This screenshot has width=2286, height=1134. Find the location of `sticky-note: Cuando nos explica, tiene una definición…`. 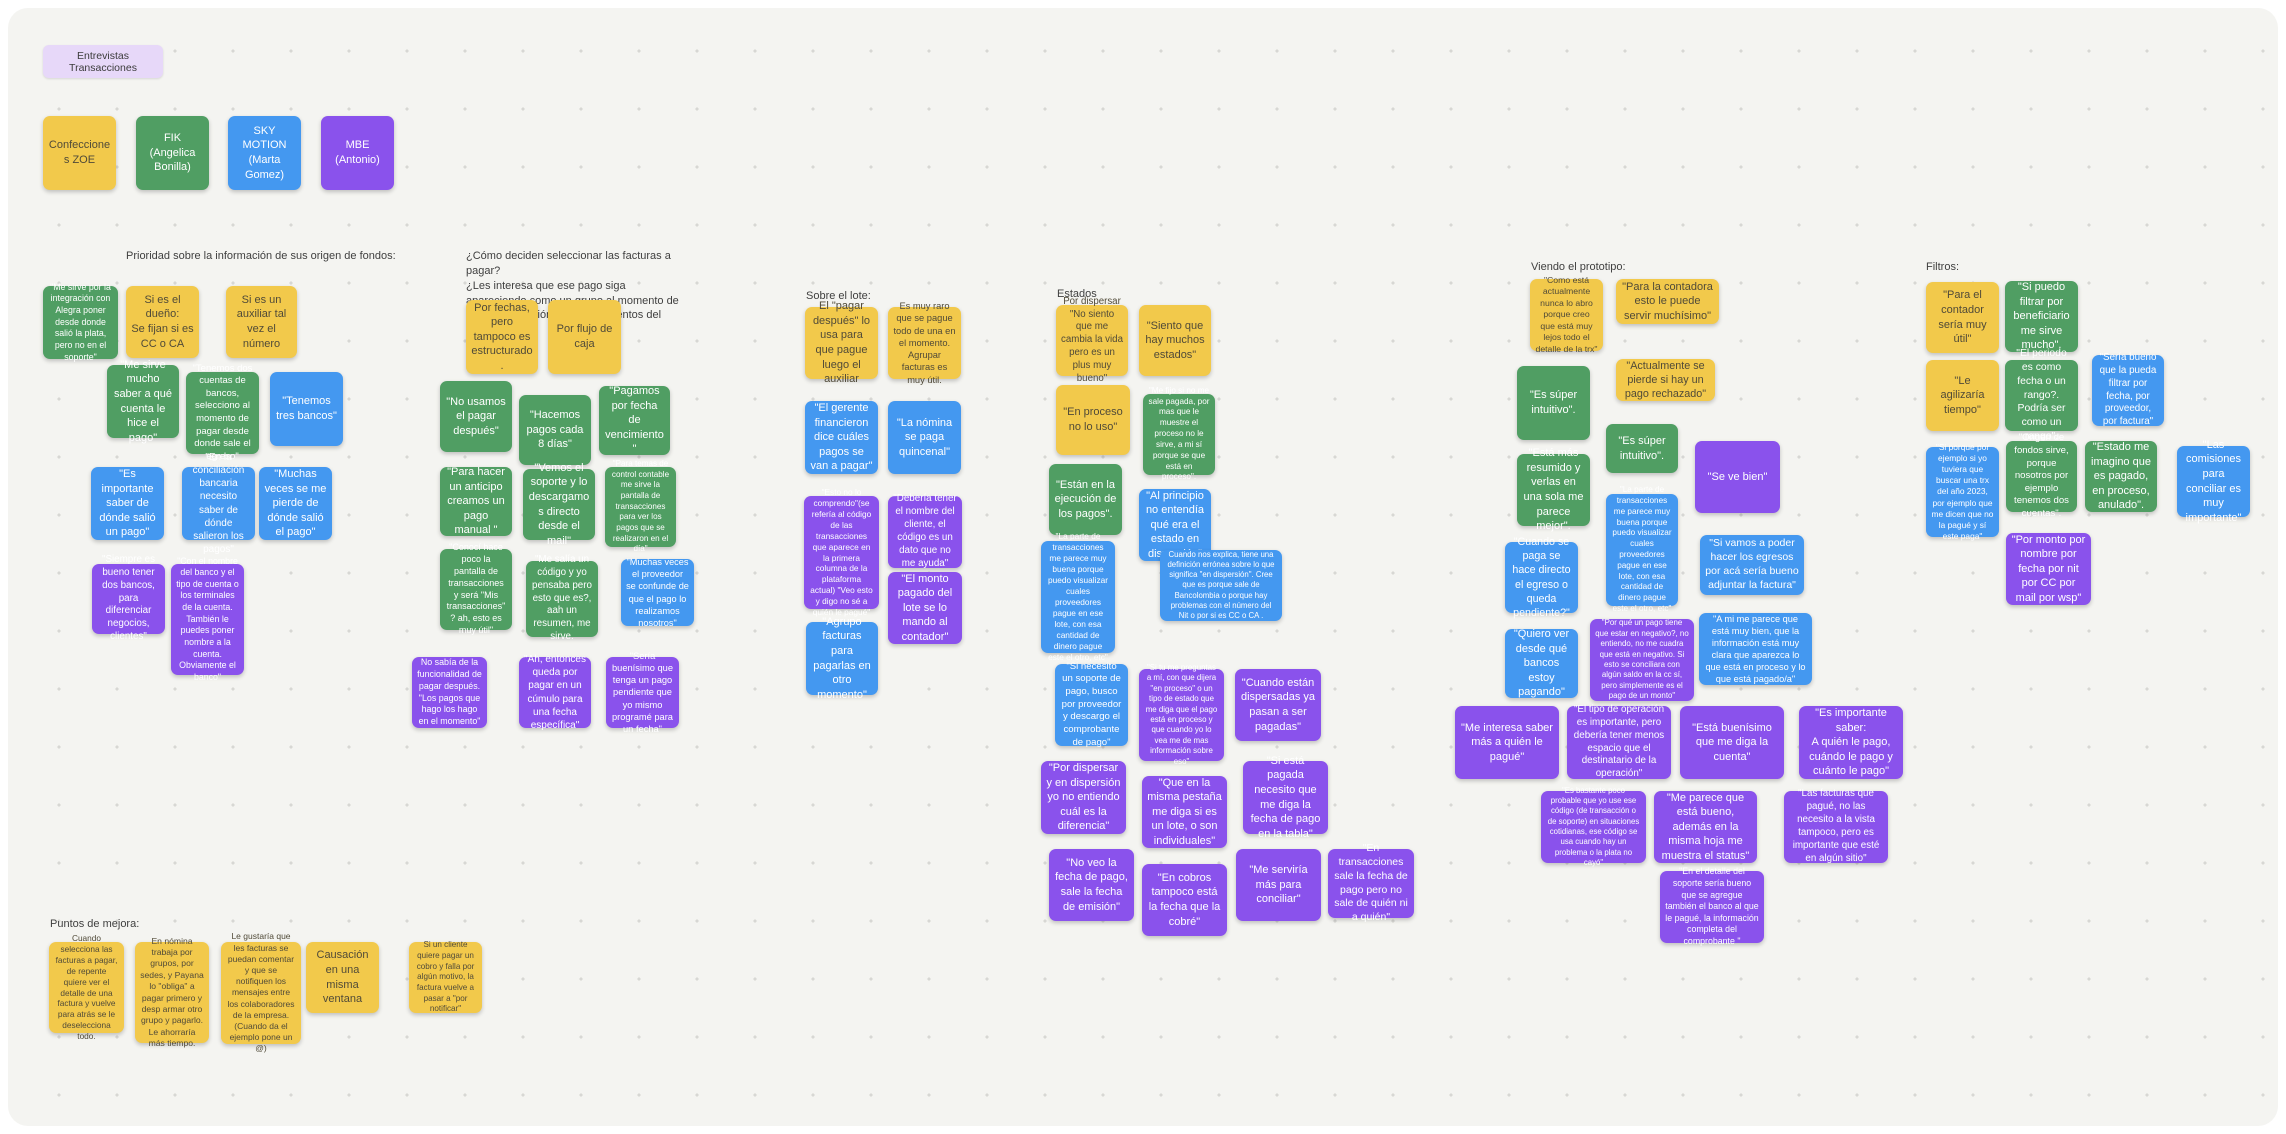

sticky-note: Cuando nos explica, tiene una definición… is located at coordinates (1221, 585).